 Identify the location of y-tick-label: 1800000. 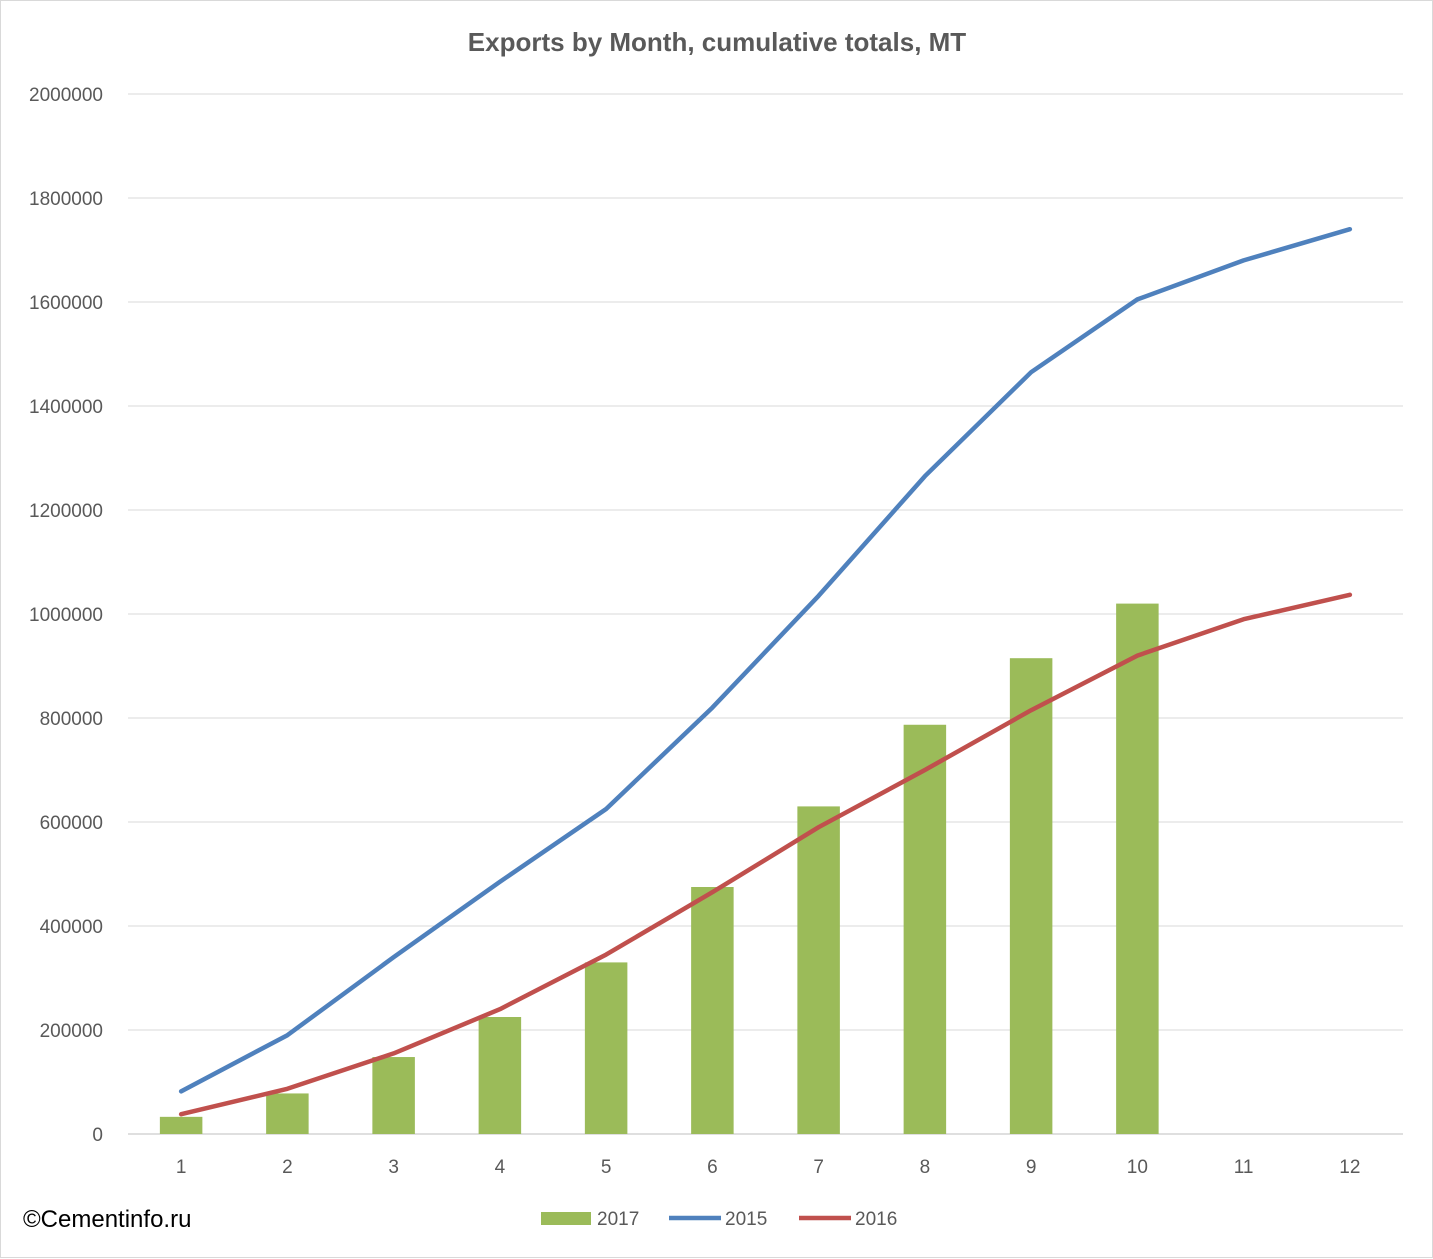
(66, 199).